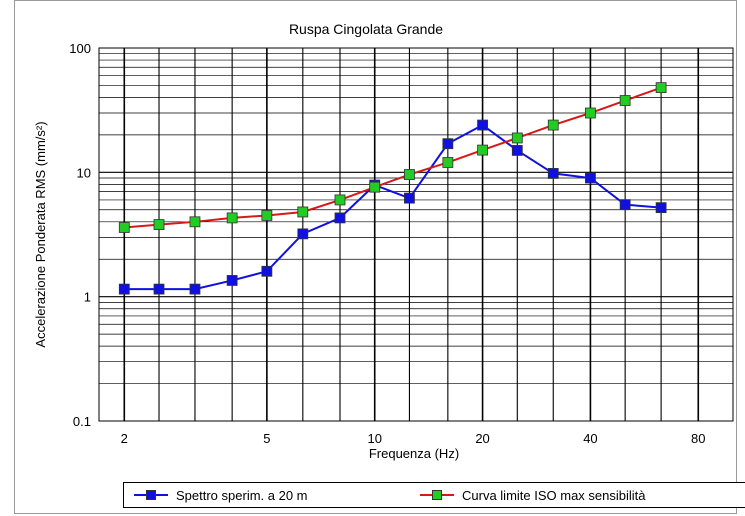  Describe the element at coordinates (40, 234) in the screenshot. I see `y-axis-label: Accelerazione Ponderata RMS (mm/s²)` at that location.